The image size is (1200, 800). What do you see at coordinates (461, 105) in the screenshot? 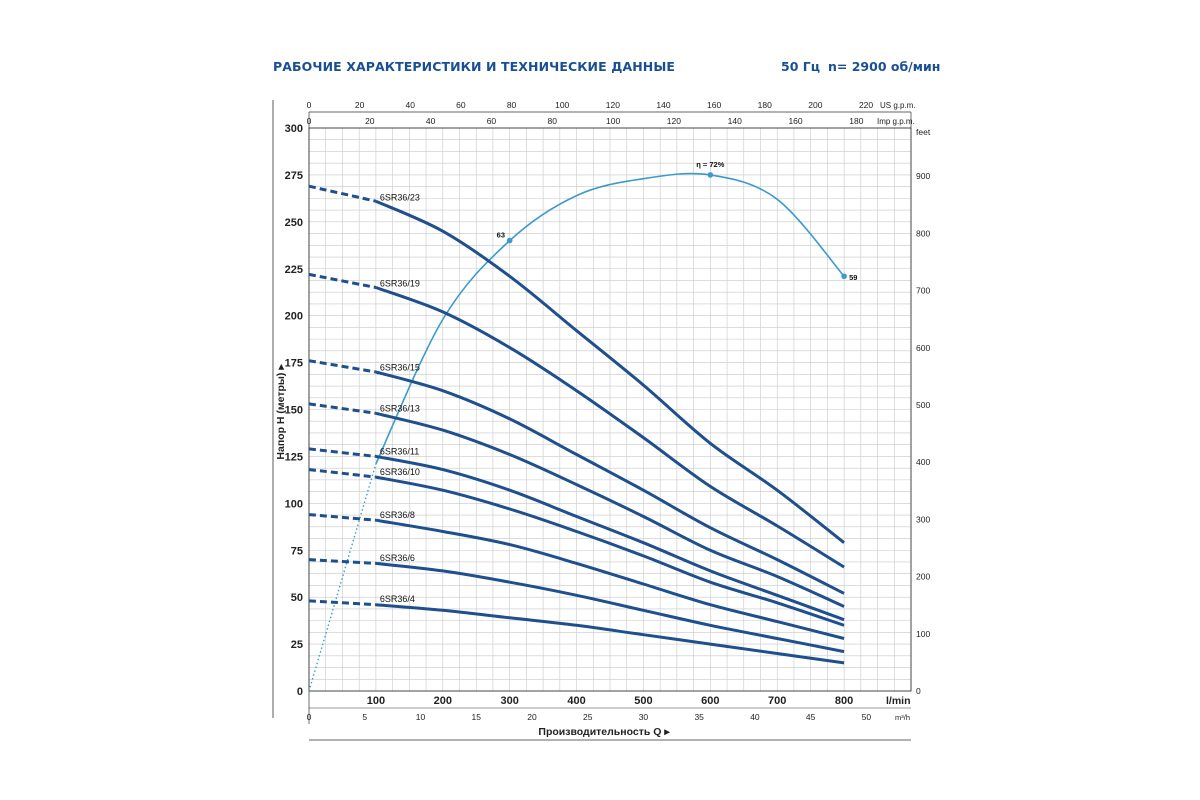
I see `usgpm-tick-label: 60` at bounding box center [461, 105].